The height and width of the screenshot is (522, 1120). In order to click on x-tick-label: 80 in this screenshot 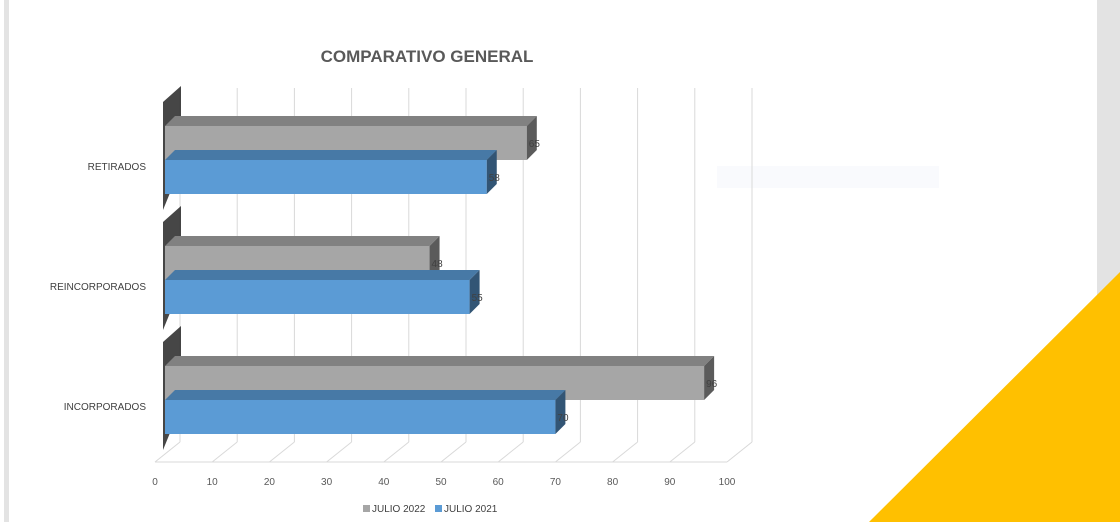, I will do `click(613, 482)`.